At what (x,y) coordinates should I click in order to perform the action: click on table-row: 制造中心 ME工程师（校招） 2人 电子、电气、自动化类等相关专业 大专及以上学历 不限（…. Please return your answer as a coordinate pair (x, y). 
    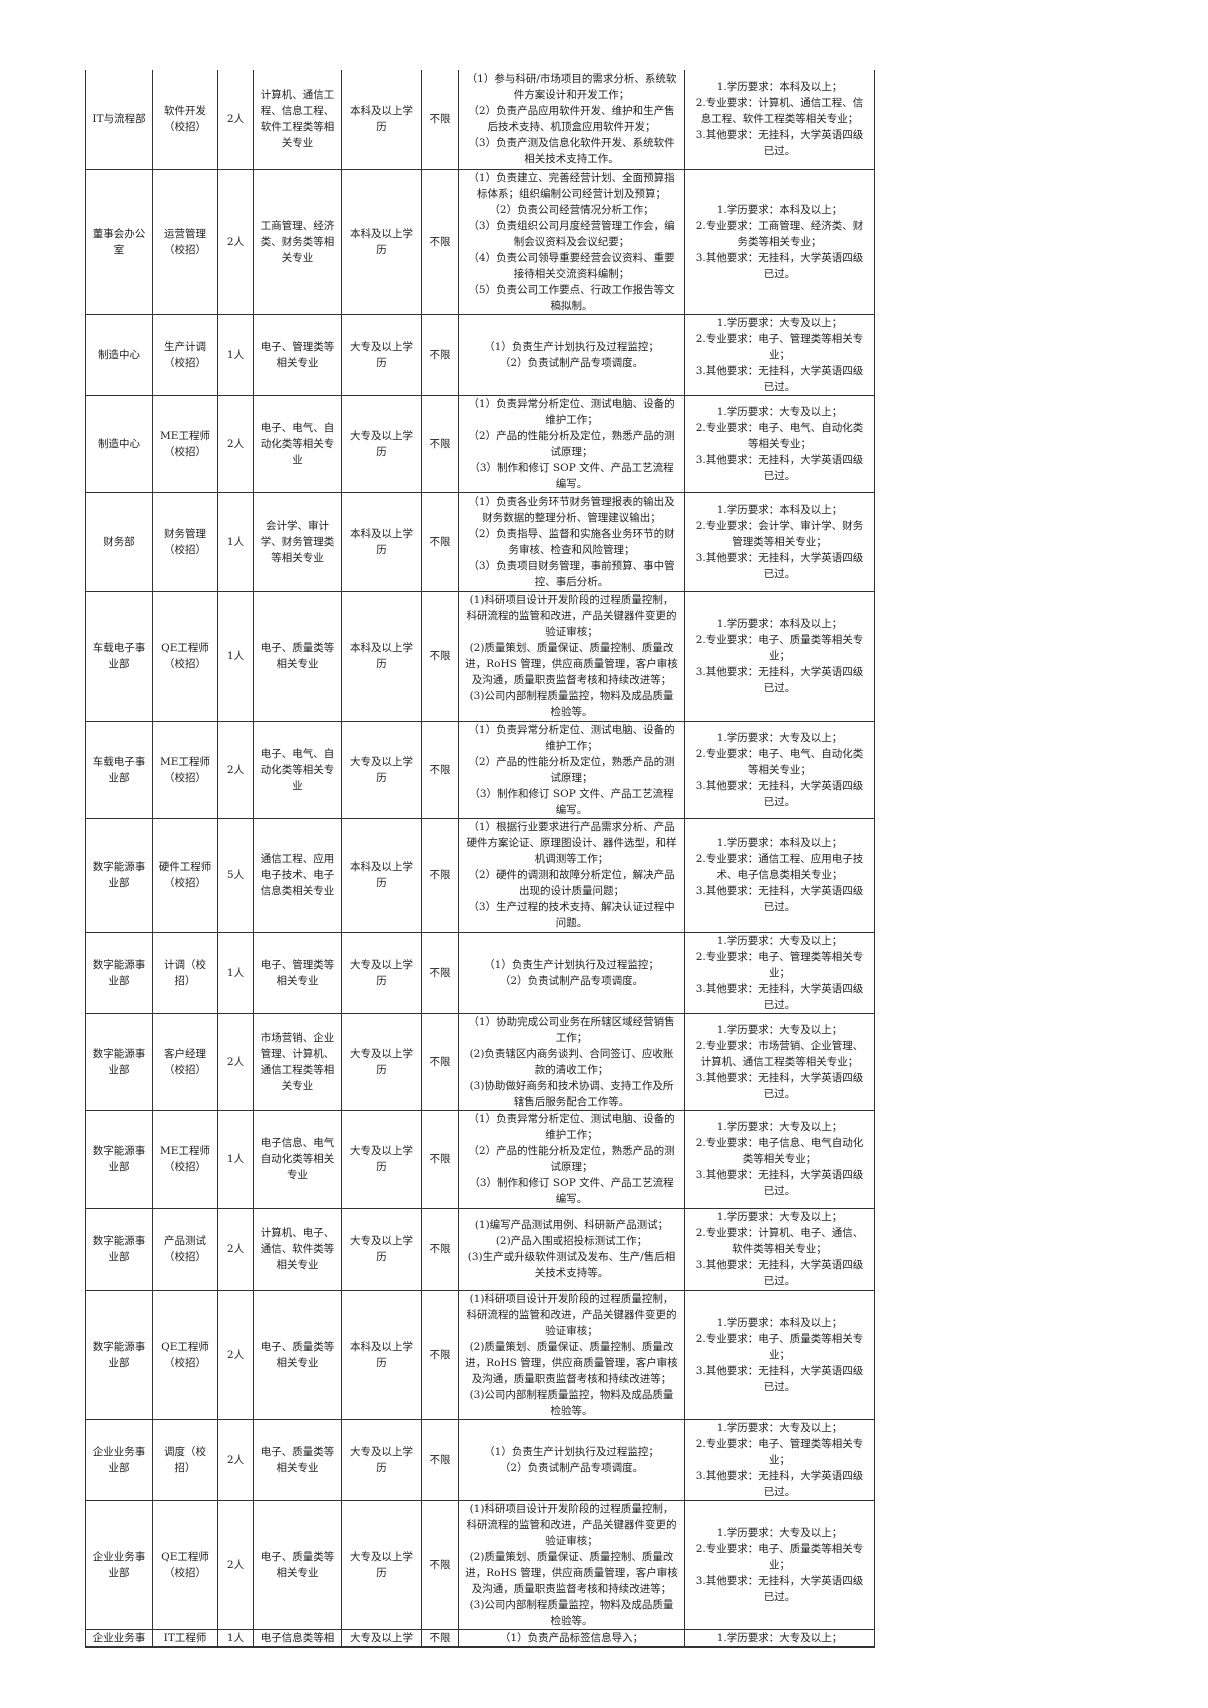
    Looking at the image, I should click on (480, 443).